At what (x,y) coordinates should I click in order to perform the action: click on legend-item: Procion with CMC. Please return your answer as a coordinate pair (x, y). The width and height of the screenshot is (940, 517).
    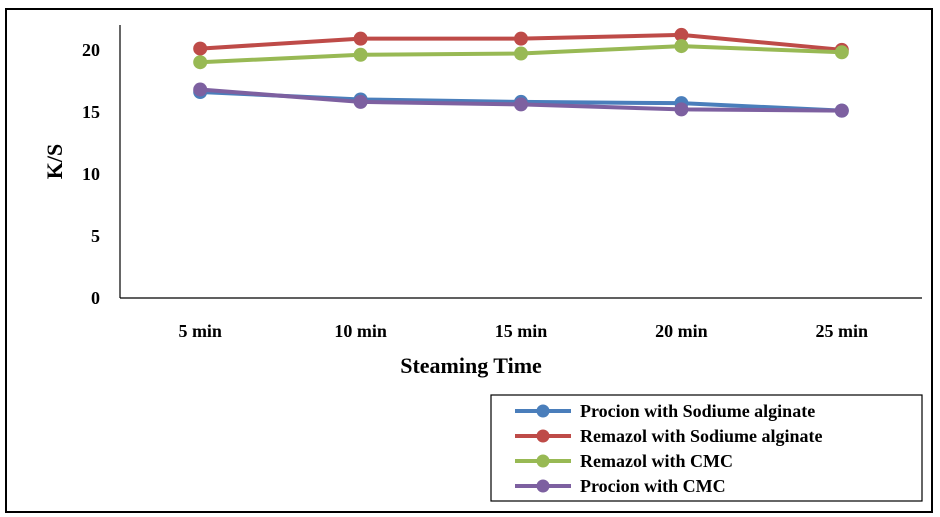
    Looking at the image, I should click on (620, 486).